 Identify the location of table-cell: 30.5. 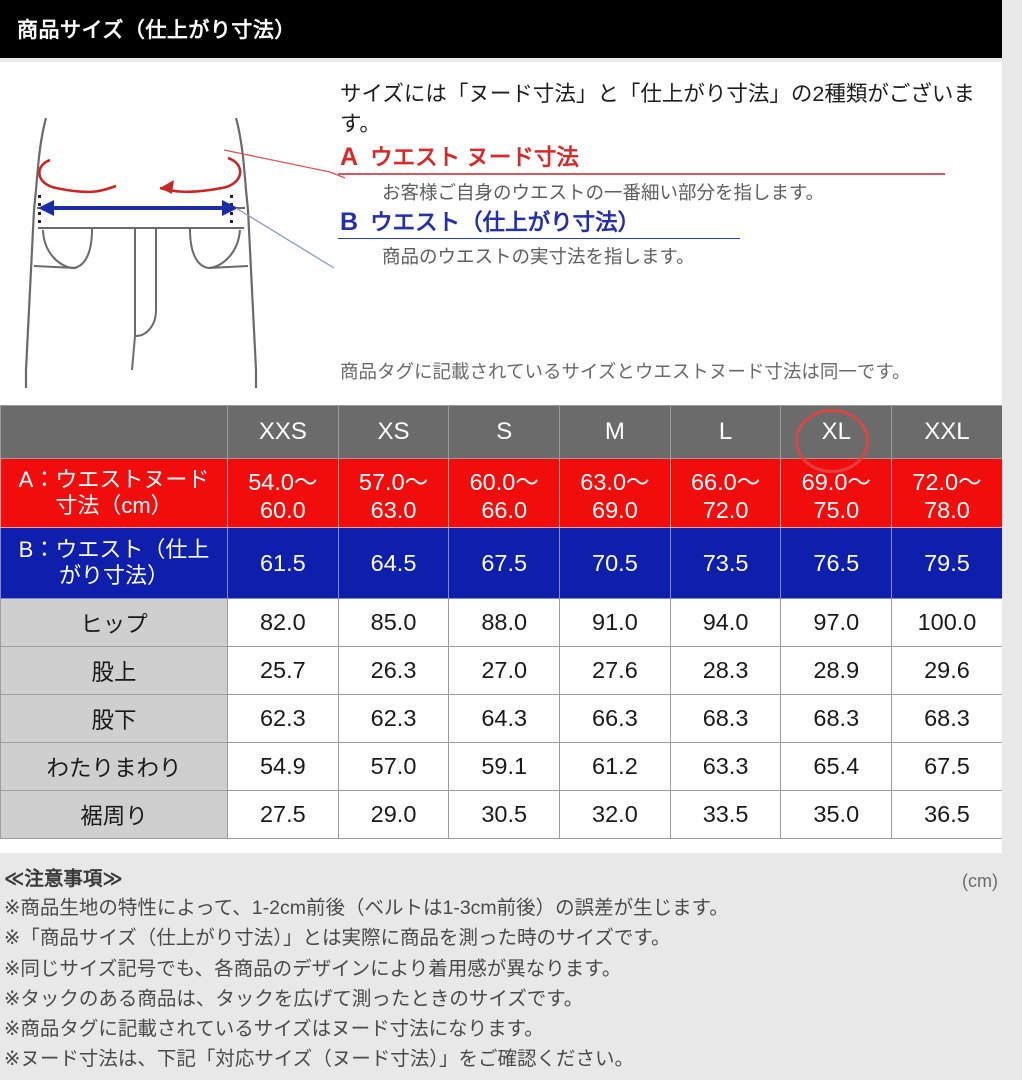
(504, 814).